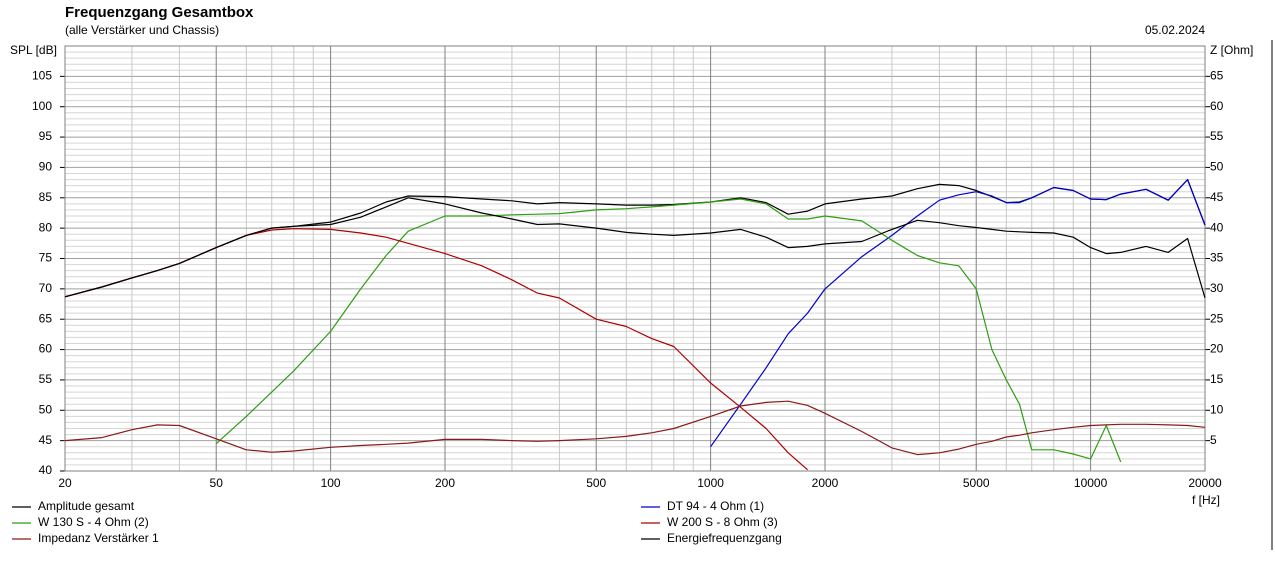 This screenshot has height=574, width=1275. What do you see at coordinates (46, 470) in the screenshot?
I see `y-tick-label: 40` at bounding box center [46, 470].